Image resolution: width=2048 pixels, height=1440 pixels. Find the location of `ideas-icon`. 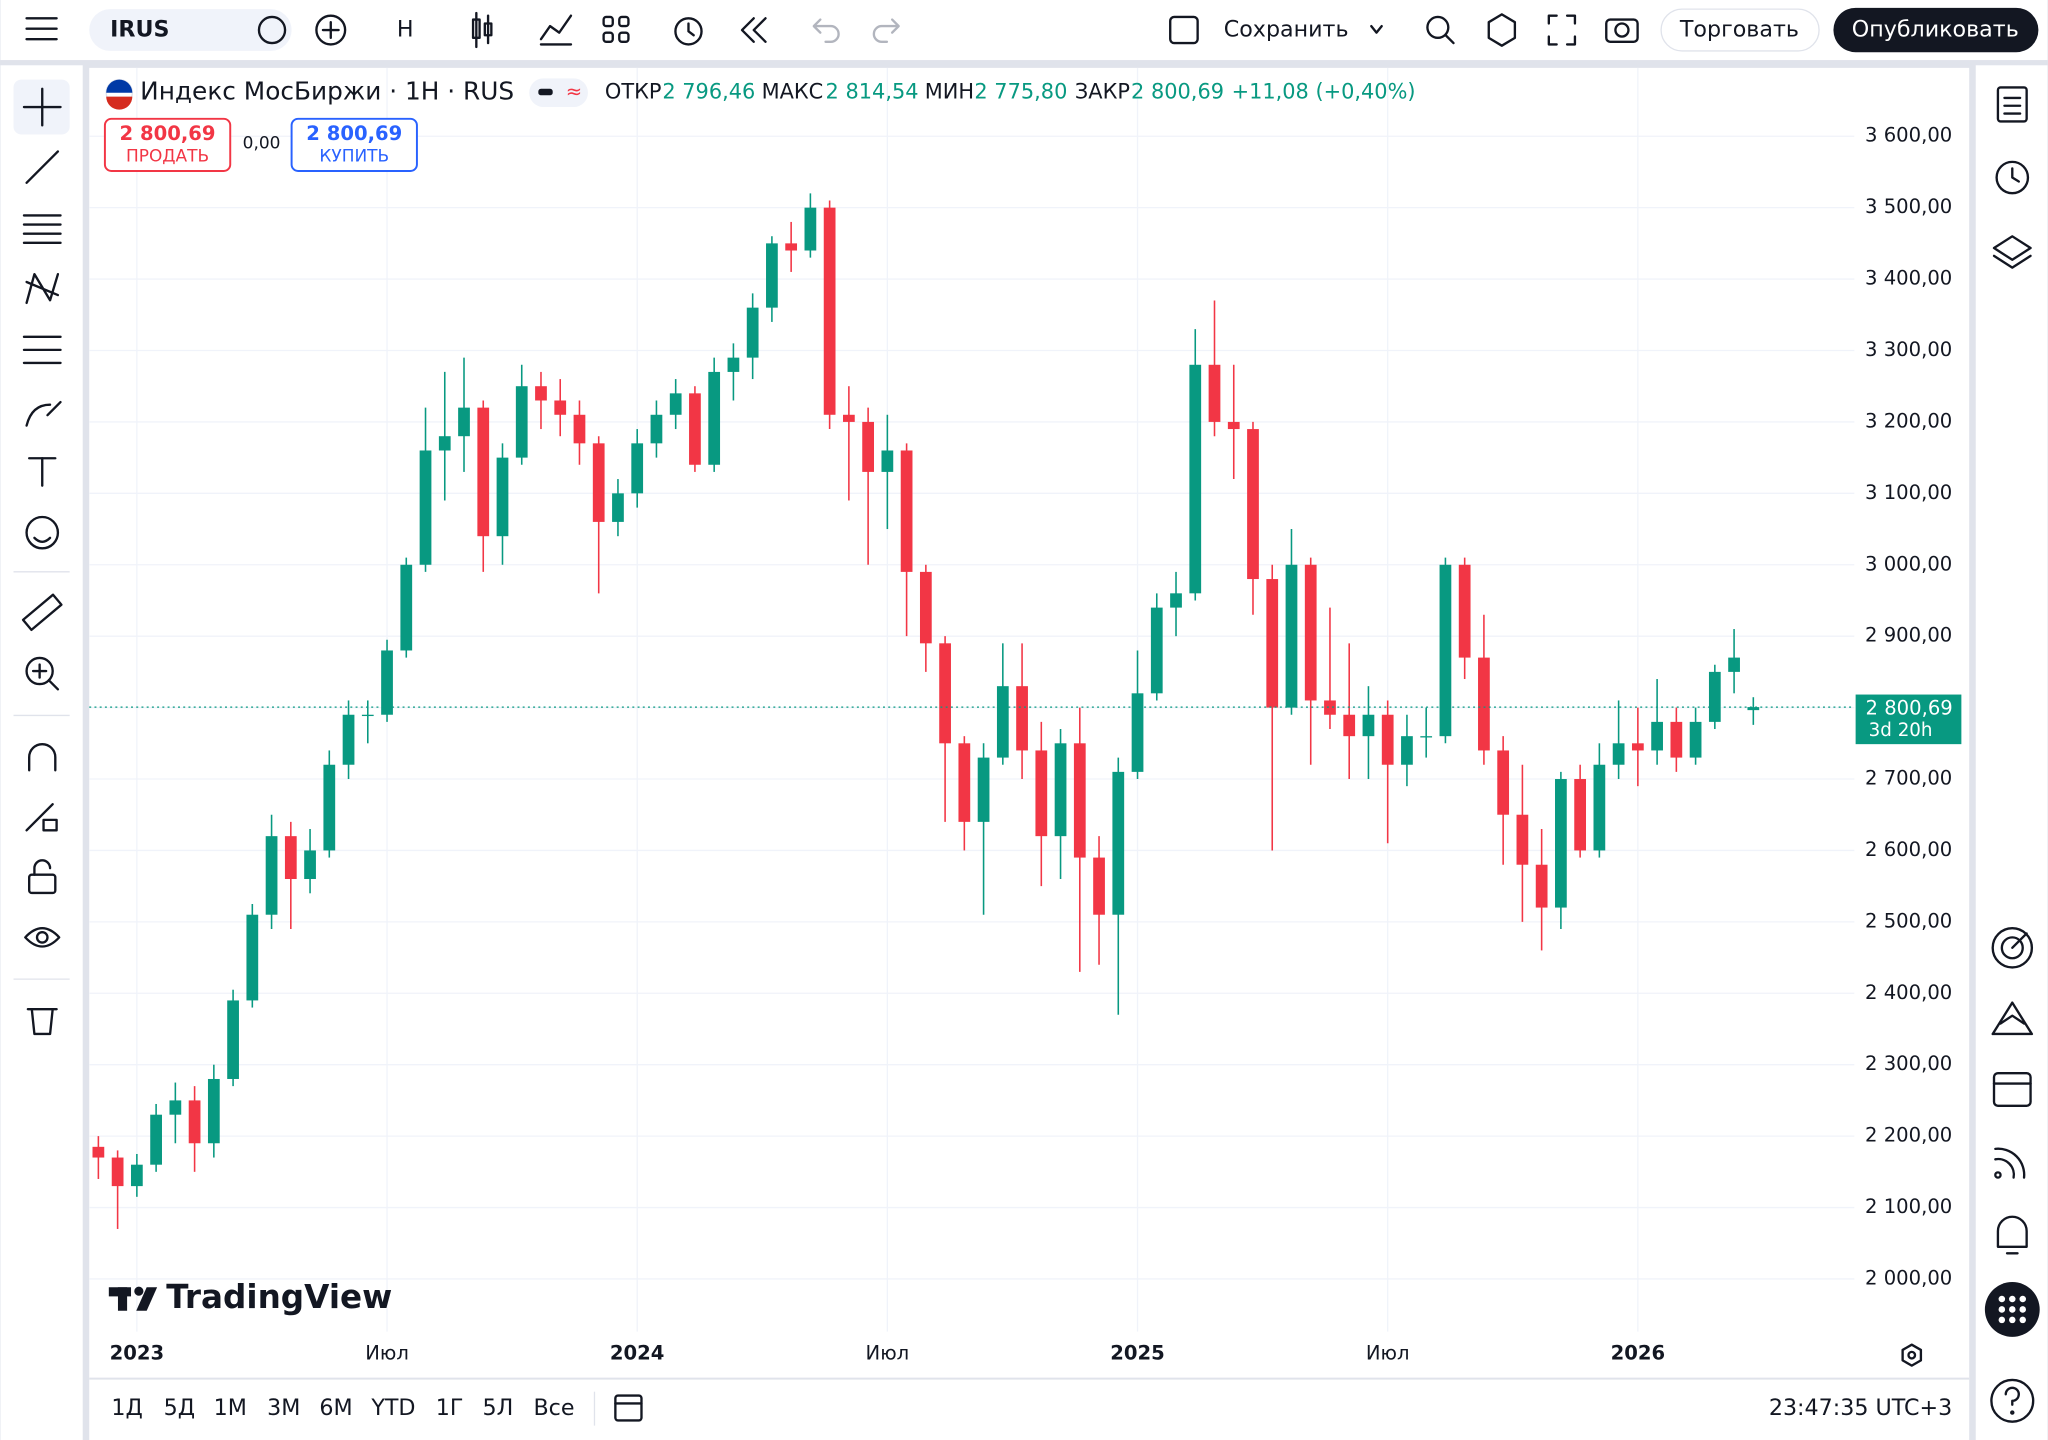

ideas-icon is located at coordinates (2012, 1018).